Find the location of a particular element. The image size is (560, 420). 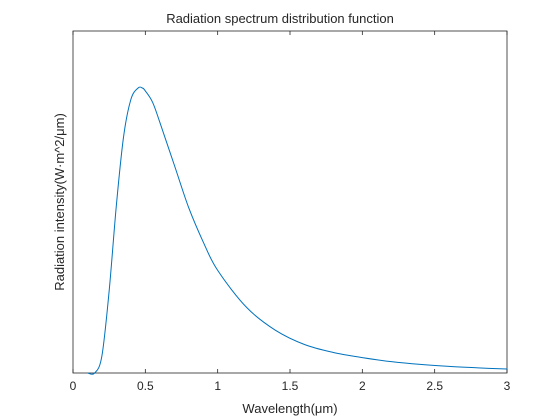

x-tick-label: 2.5 is located at coordinates (434, 386).